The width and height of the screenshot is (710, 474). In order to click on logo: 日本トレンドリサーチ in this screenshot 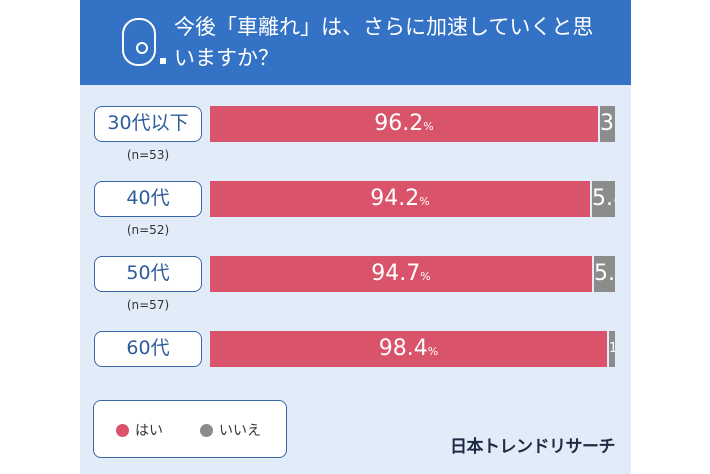, I will do `click(533, 447)`.